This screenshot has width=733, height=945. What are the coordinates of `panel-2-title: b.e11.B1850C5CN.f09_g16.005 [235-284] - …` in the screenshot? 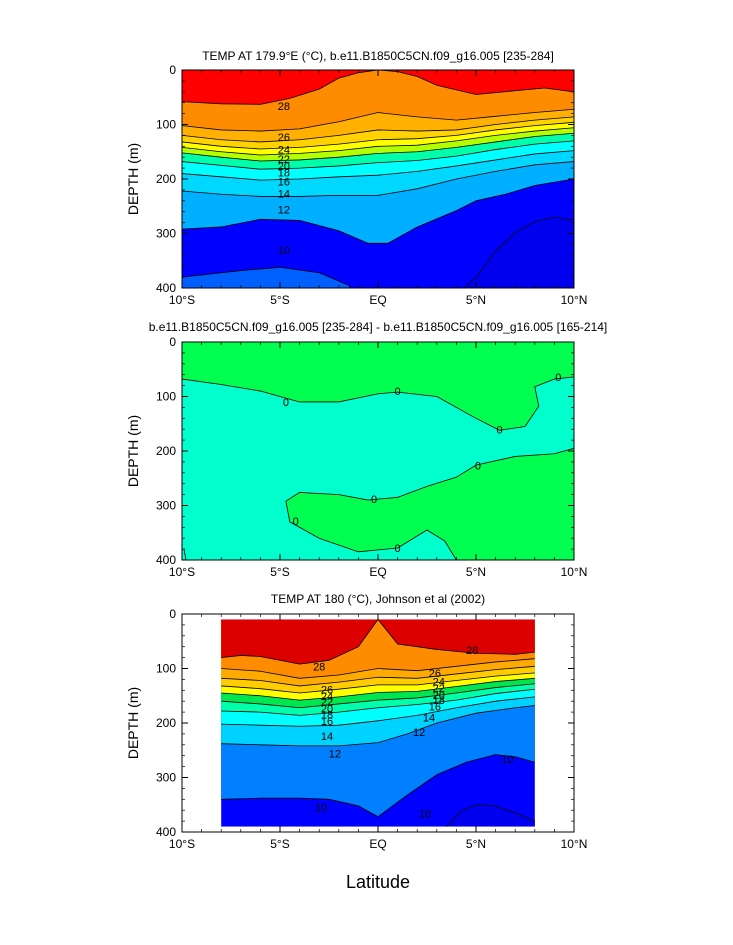 It's located at (378, 327).